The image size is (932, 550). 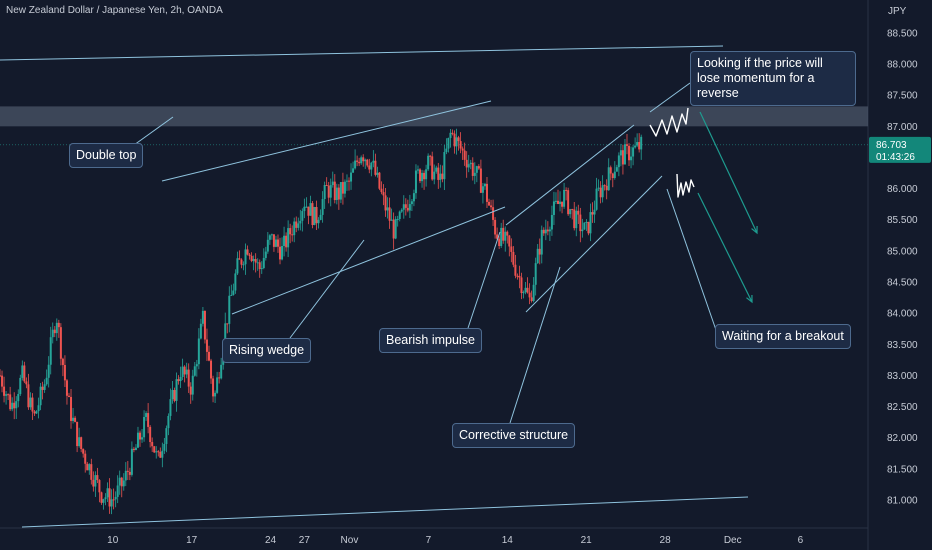 What do you see at coordinates (434, 116) in the screenshot?
I see `resistance-zone` at bounding box center [434, 116].